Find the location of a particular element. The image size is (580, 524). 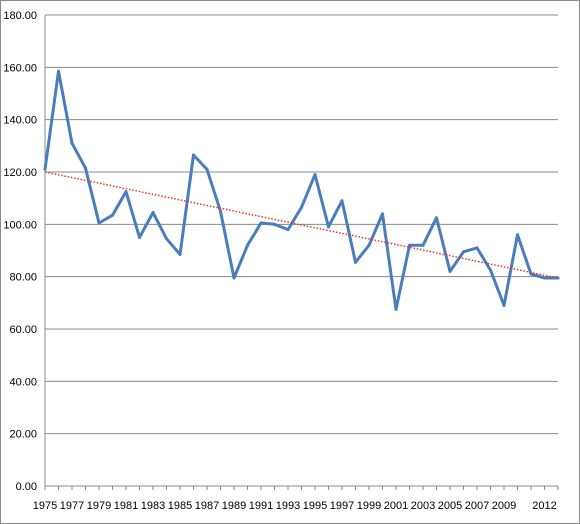

x-tick-label: 1985 is located at coordinates (180, 506).